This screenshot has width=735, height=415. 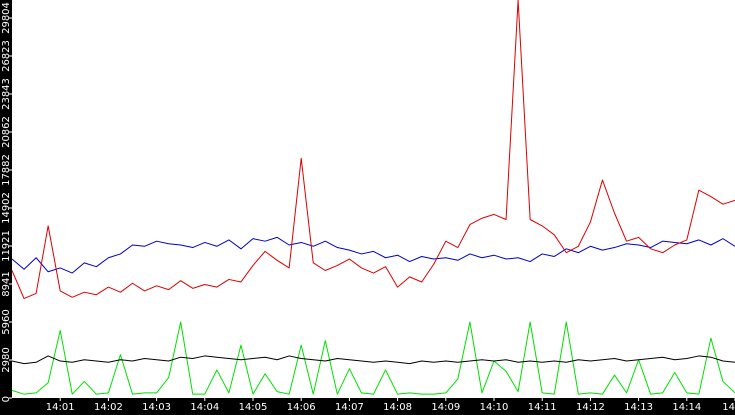 I want to click on x-tick-label: 14:03, so click(x=156, y=407).